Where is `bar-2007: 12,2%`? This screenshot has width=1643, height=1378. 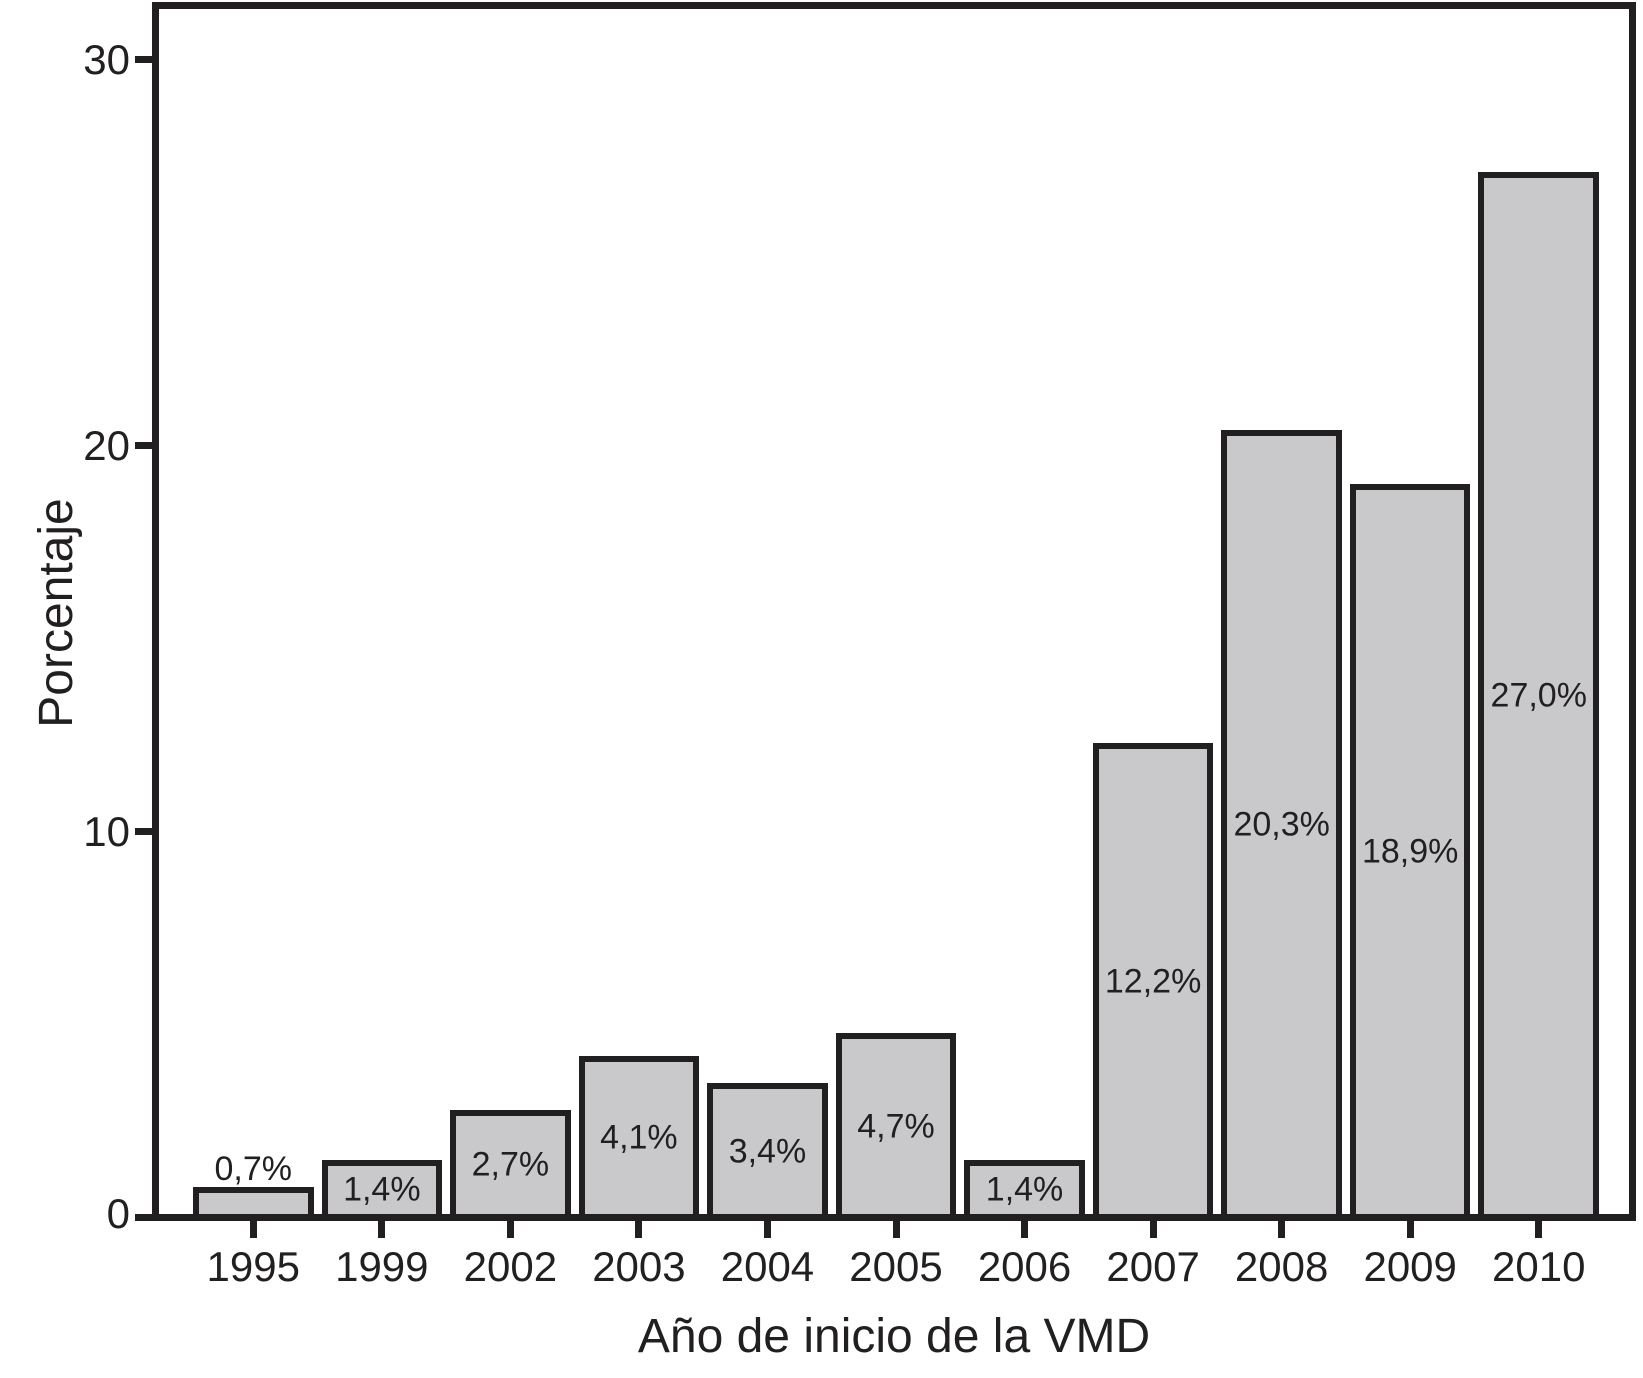 bar-2007: 12,2% is located at coordinates (1153, 978).